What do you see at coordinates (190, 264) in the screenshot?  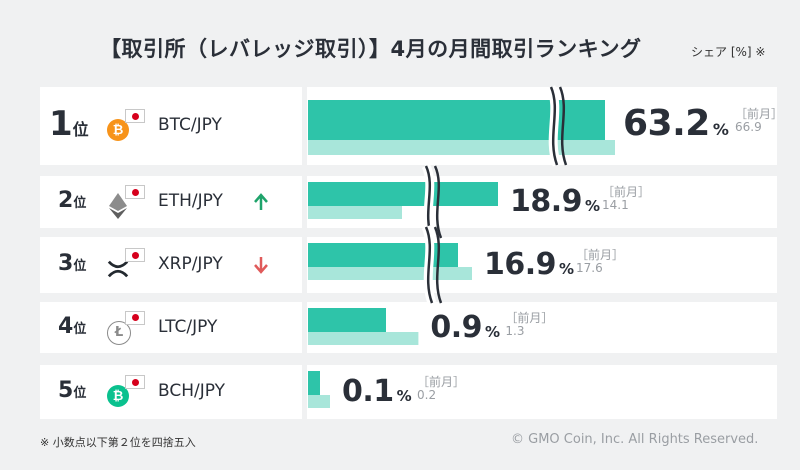 I see `pair-label: XRP/JPY` at bounding box center [190, 264].